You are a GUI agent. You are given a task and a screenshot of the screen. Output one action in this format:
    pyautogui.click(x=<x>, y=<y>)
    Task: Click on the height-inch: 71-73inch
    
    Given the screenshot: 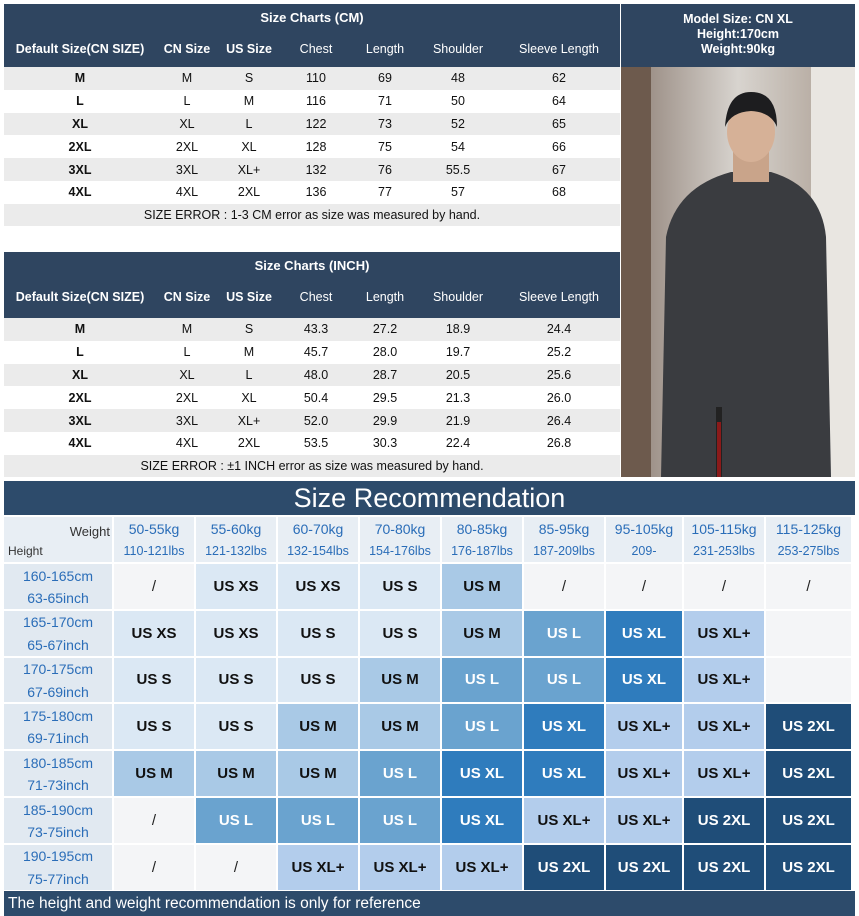 What is the action you would take?
    pyautogui.click(x=58, y=785)
    